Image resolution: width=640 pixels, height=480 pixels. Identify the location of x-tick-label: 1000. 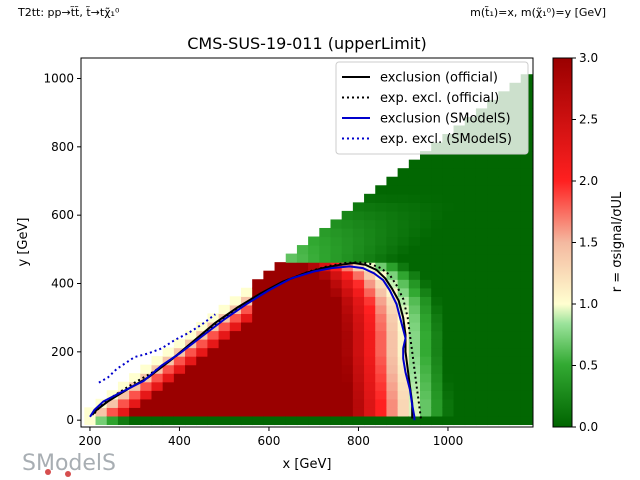
(448, 441).